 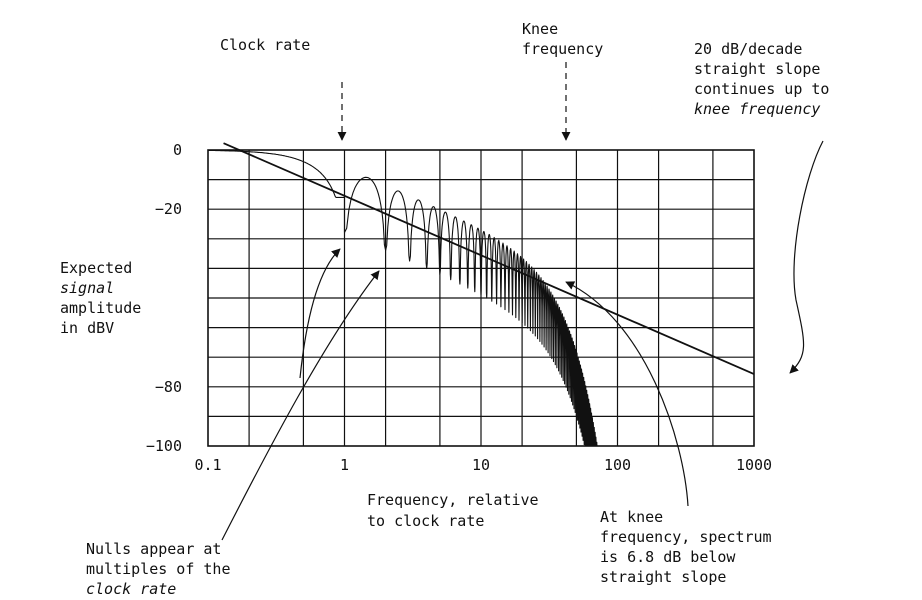 What do you see at coordinates (164, 446) in the screenshot?
I see `y-tick-label: −100` at bounding box center [164, 446].